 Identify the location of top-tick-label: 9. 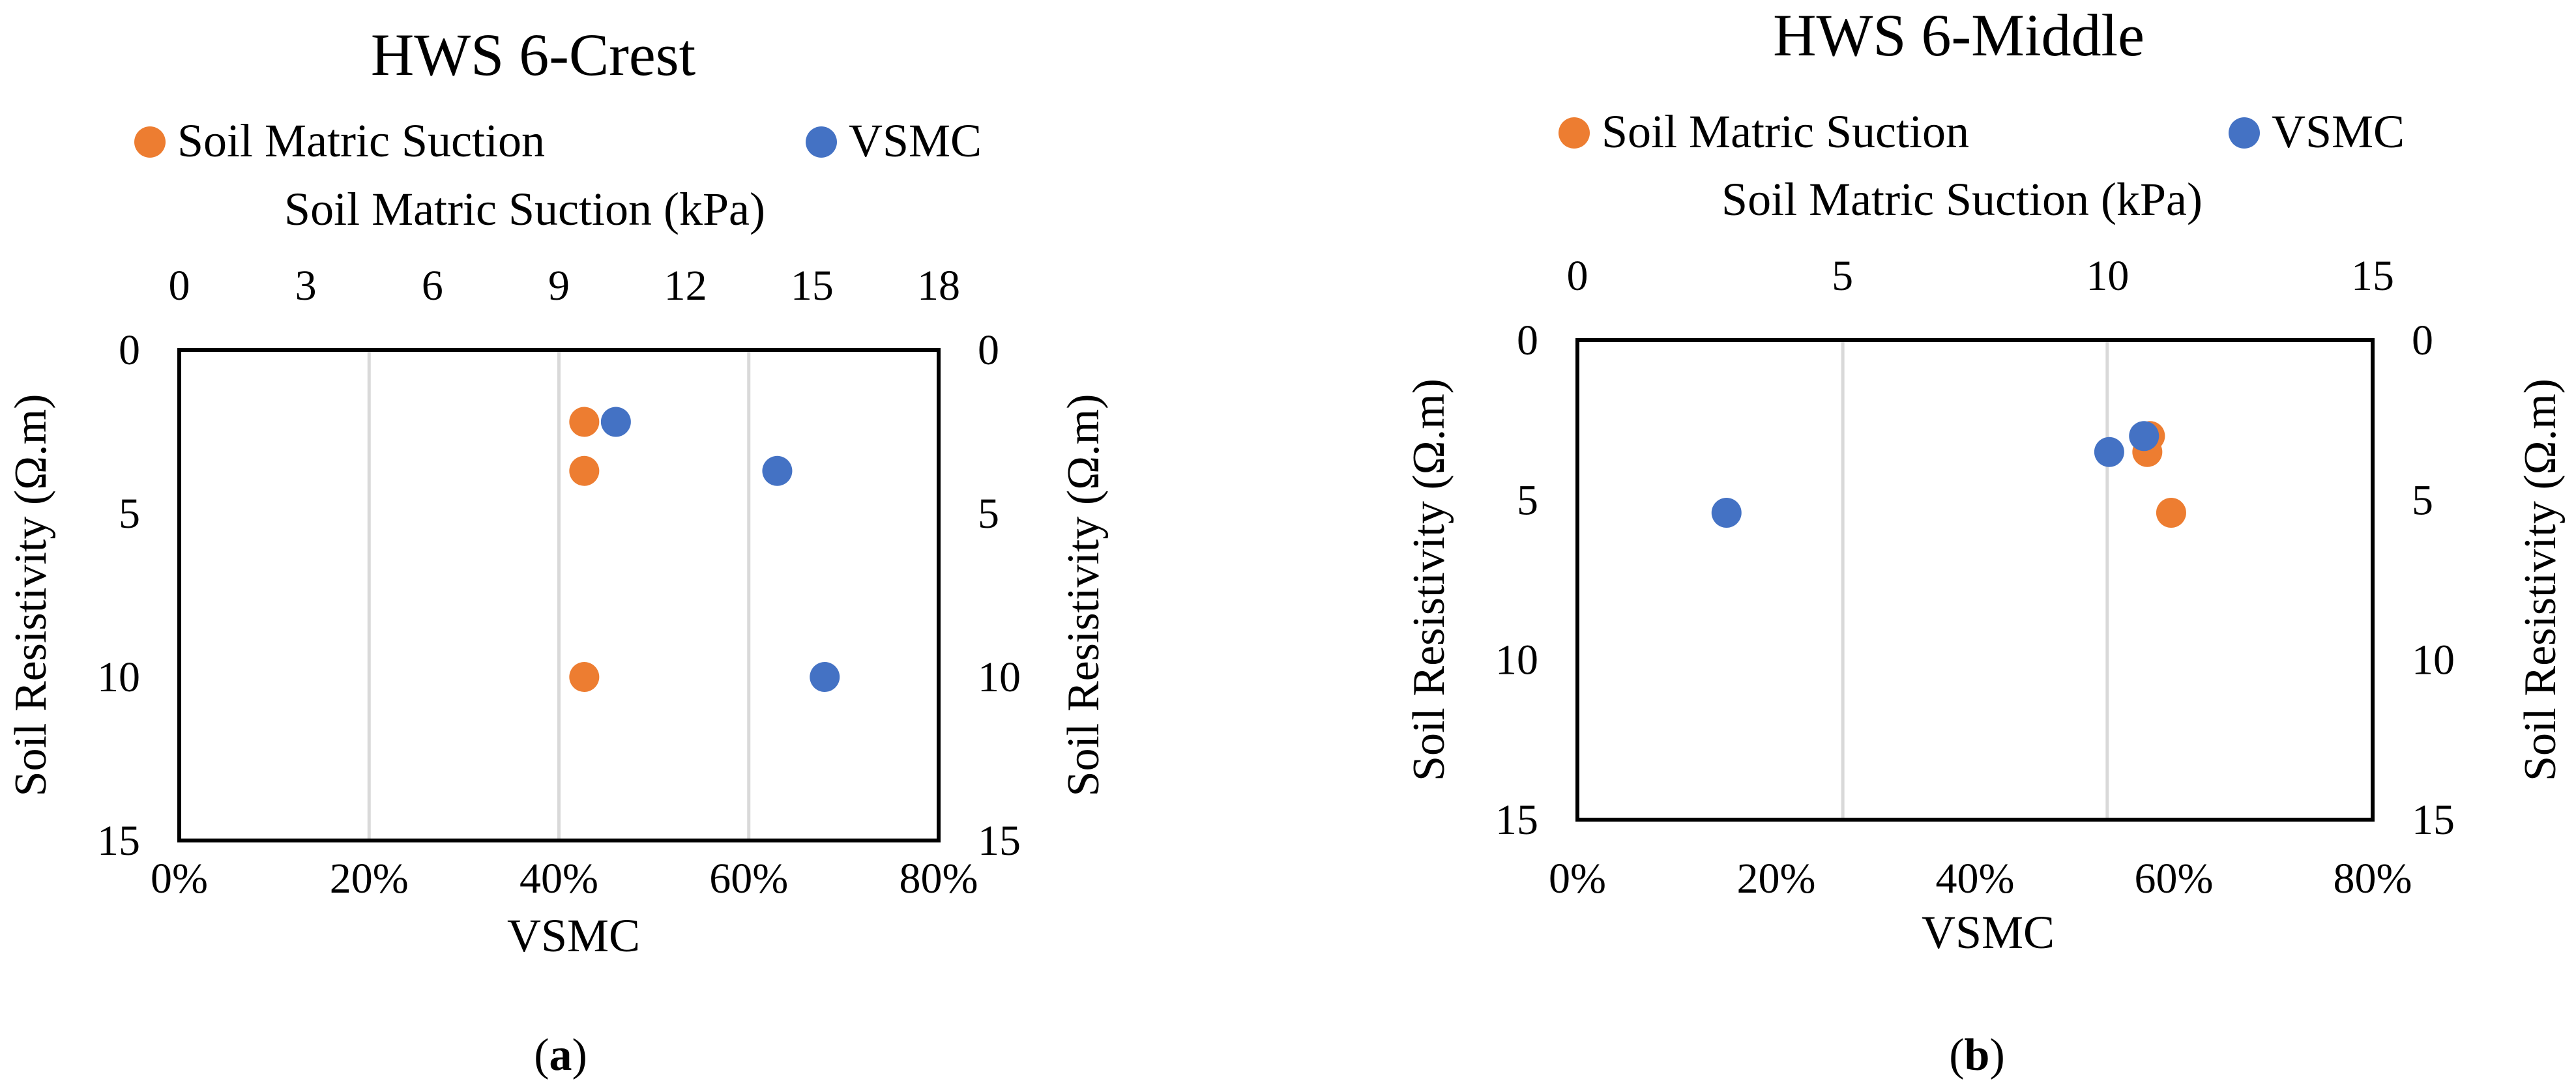
(559, 285).